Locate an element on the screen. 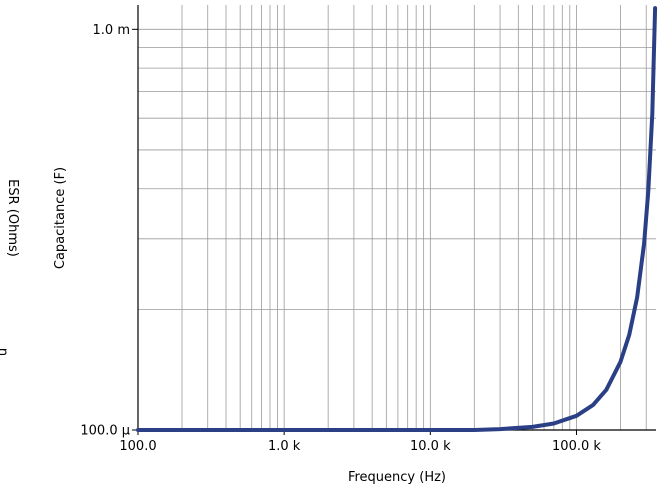  y-axis-title: Capacitance (F) is located at coordinates (60, 218).